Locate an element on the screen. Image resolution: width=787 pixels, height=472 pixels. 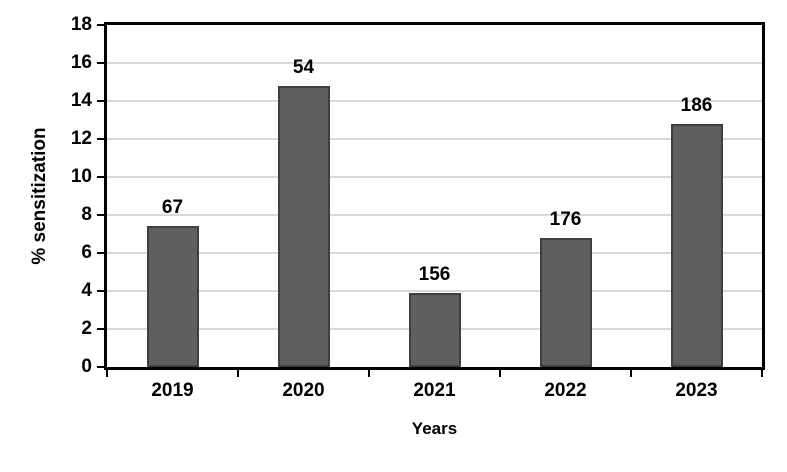
x-tick-label-2022: 2022 is located at coordinates (565, 390).